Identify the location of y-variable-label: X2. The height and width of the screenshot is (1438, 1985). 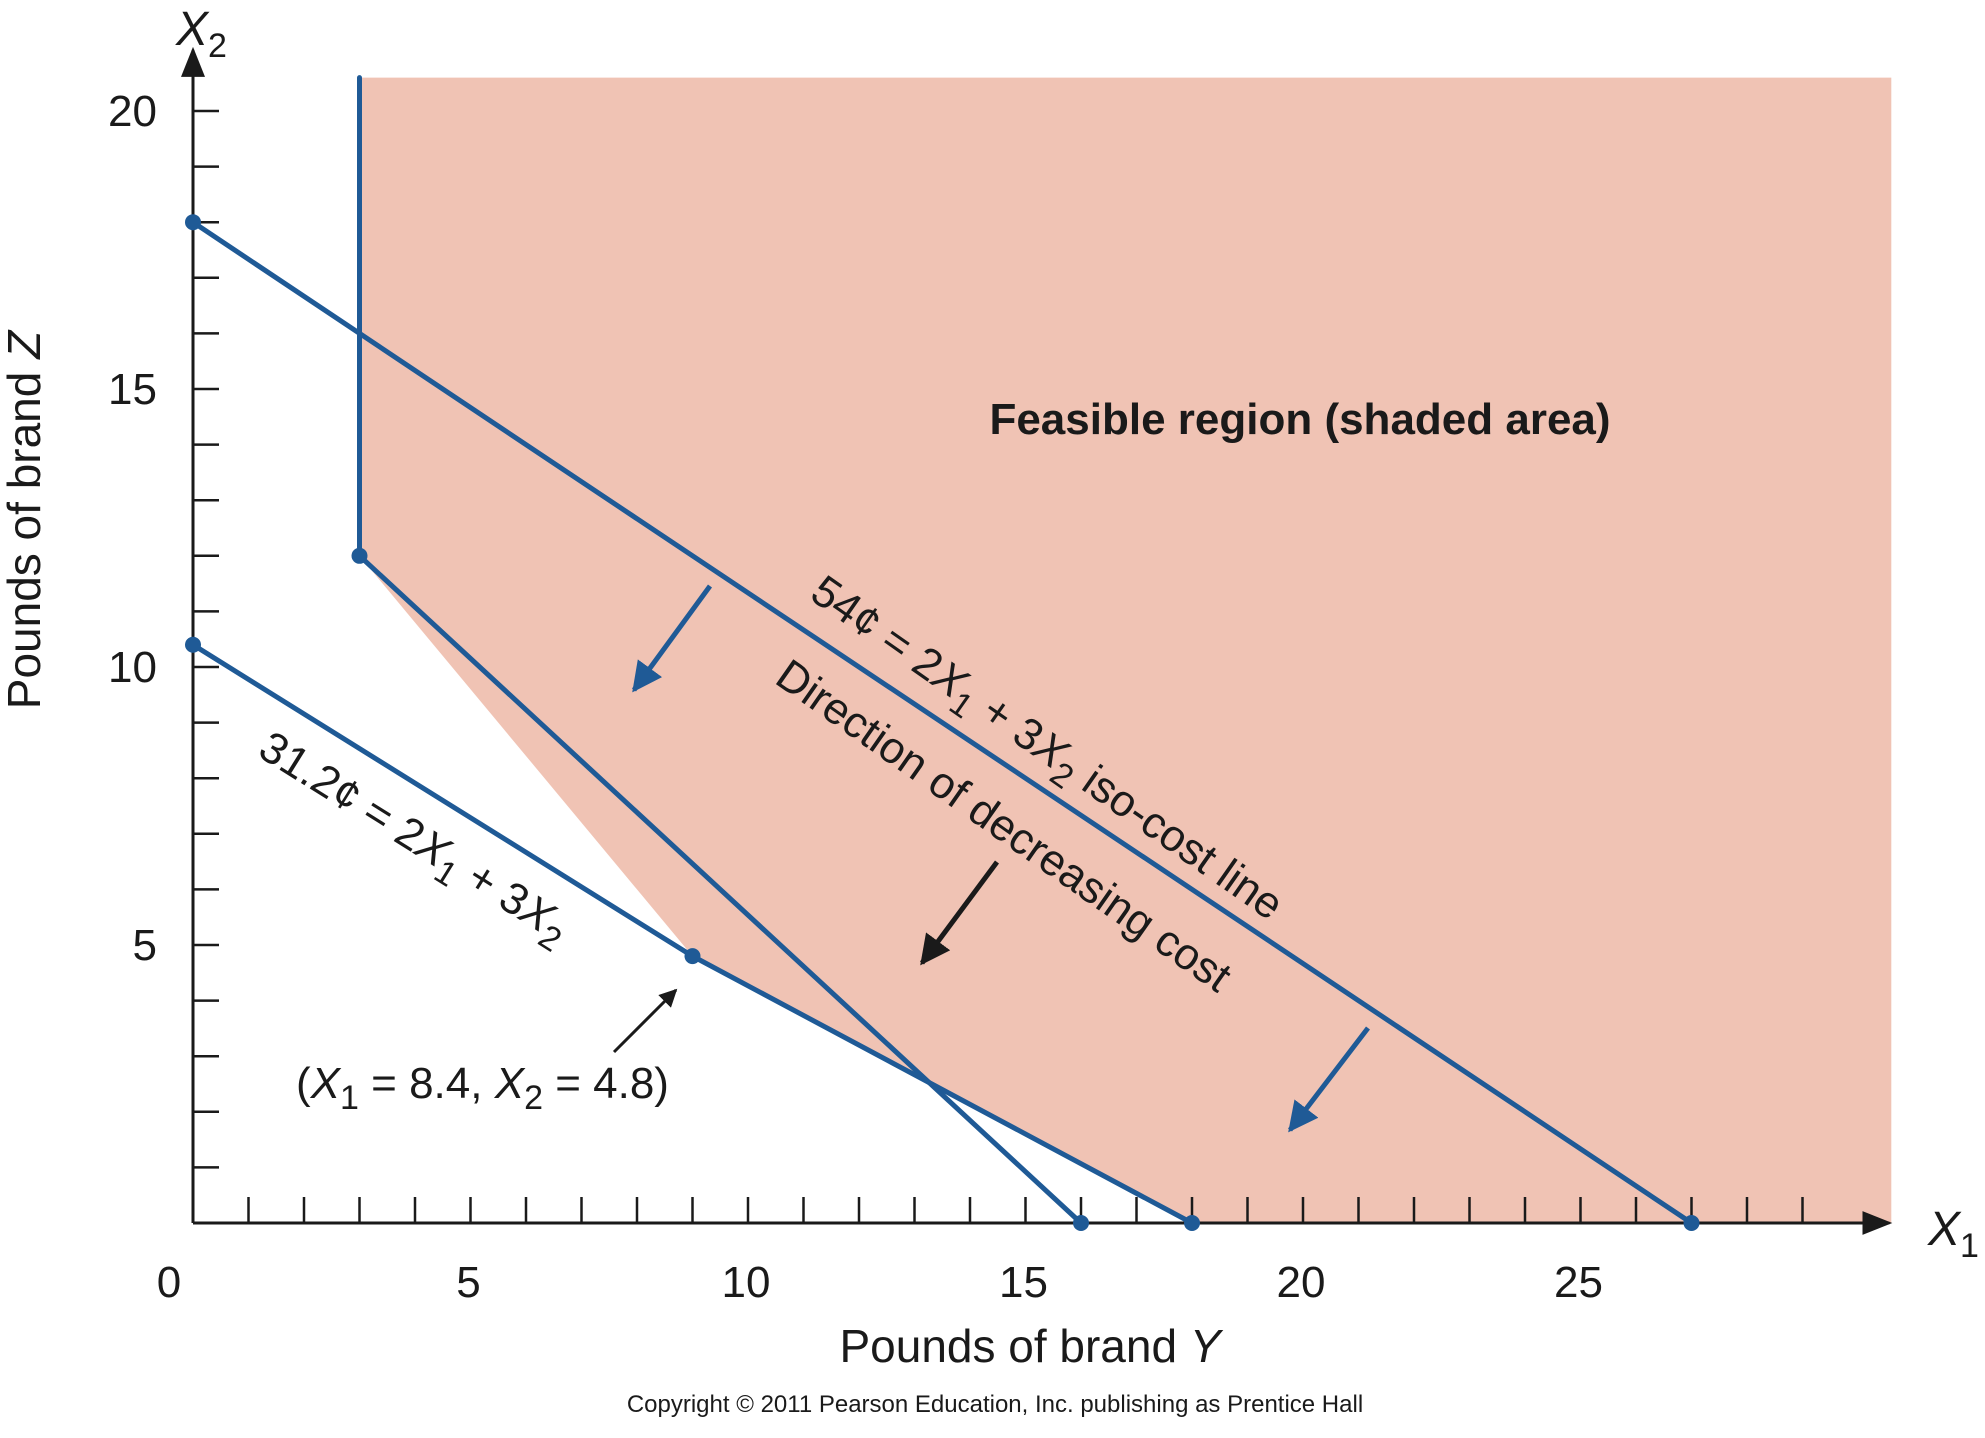
(201, 34).